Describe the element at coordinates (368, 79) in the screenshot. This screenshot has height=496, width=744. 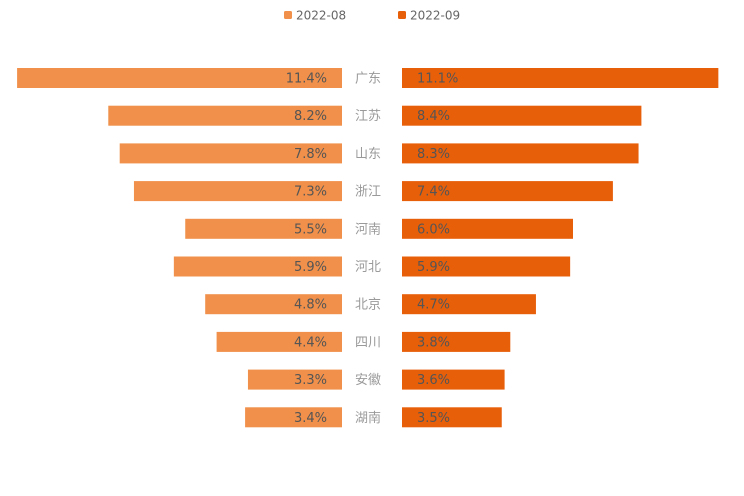
I see `category-label-1: 广东` at that location.